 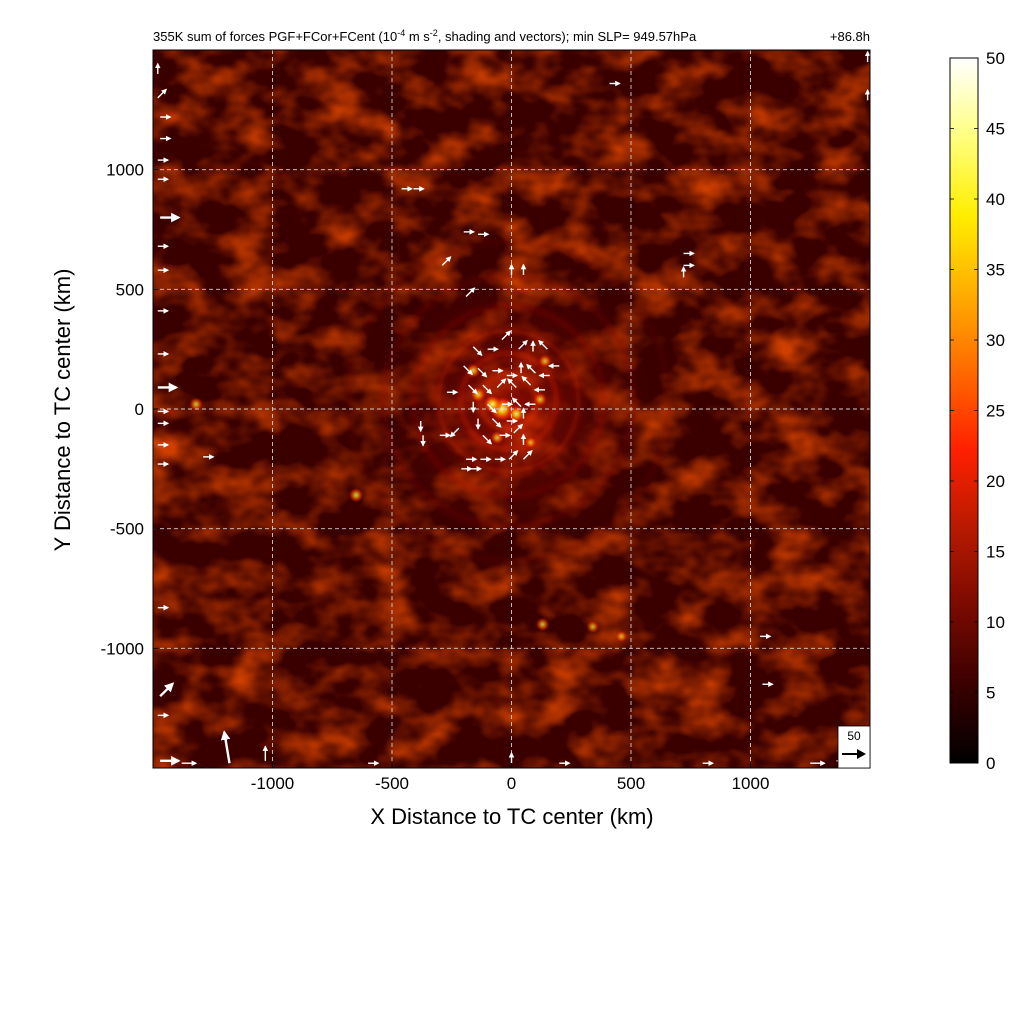 I want to click on y-tick-label: 1000, so click(x=125, y=170).